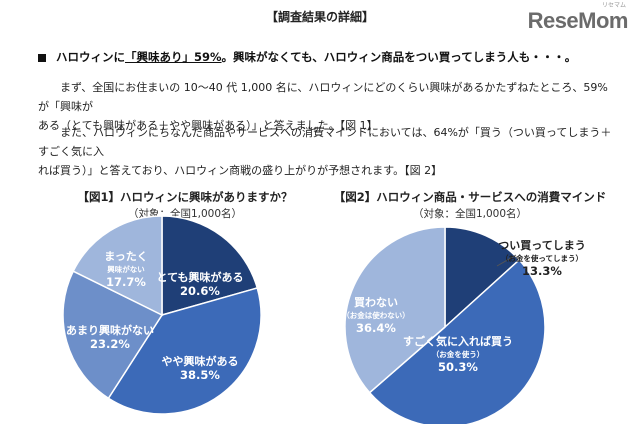  What do you see at coordinates (458, 367) in the screenshot?
I see `chart2-slice-2-value: 50.3%` at bounding box center [458, 367].